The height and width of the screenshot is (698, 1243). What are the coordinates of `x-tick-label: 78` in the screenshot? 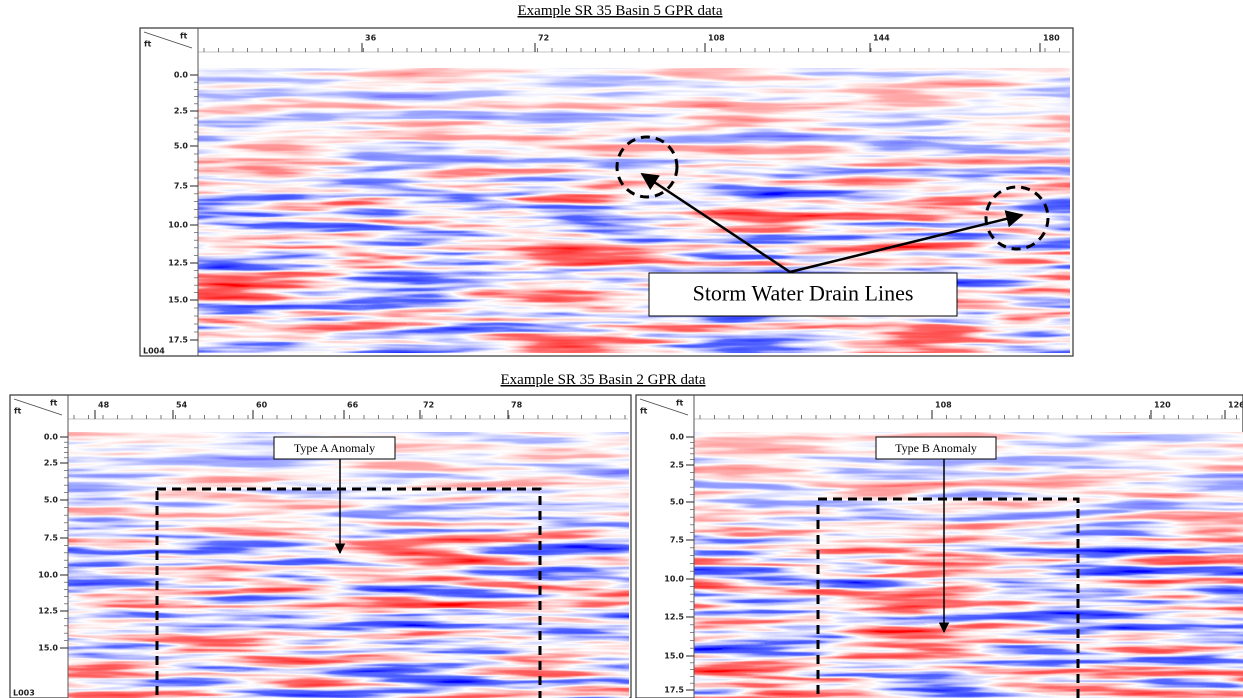 It's located at (517, 405).